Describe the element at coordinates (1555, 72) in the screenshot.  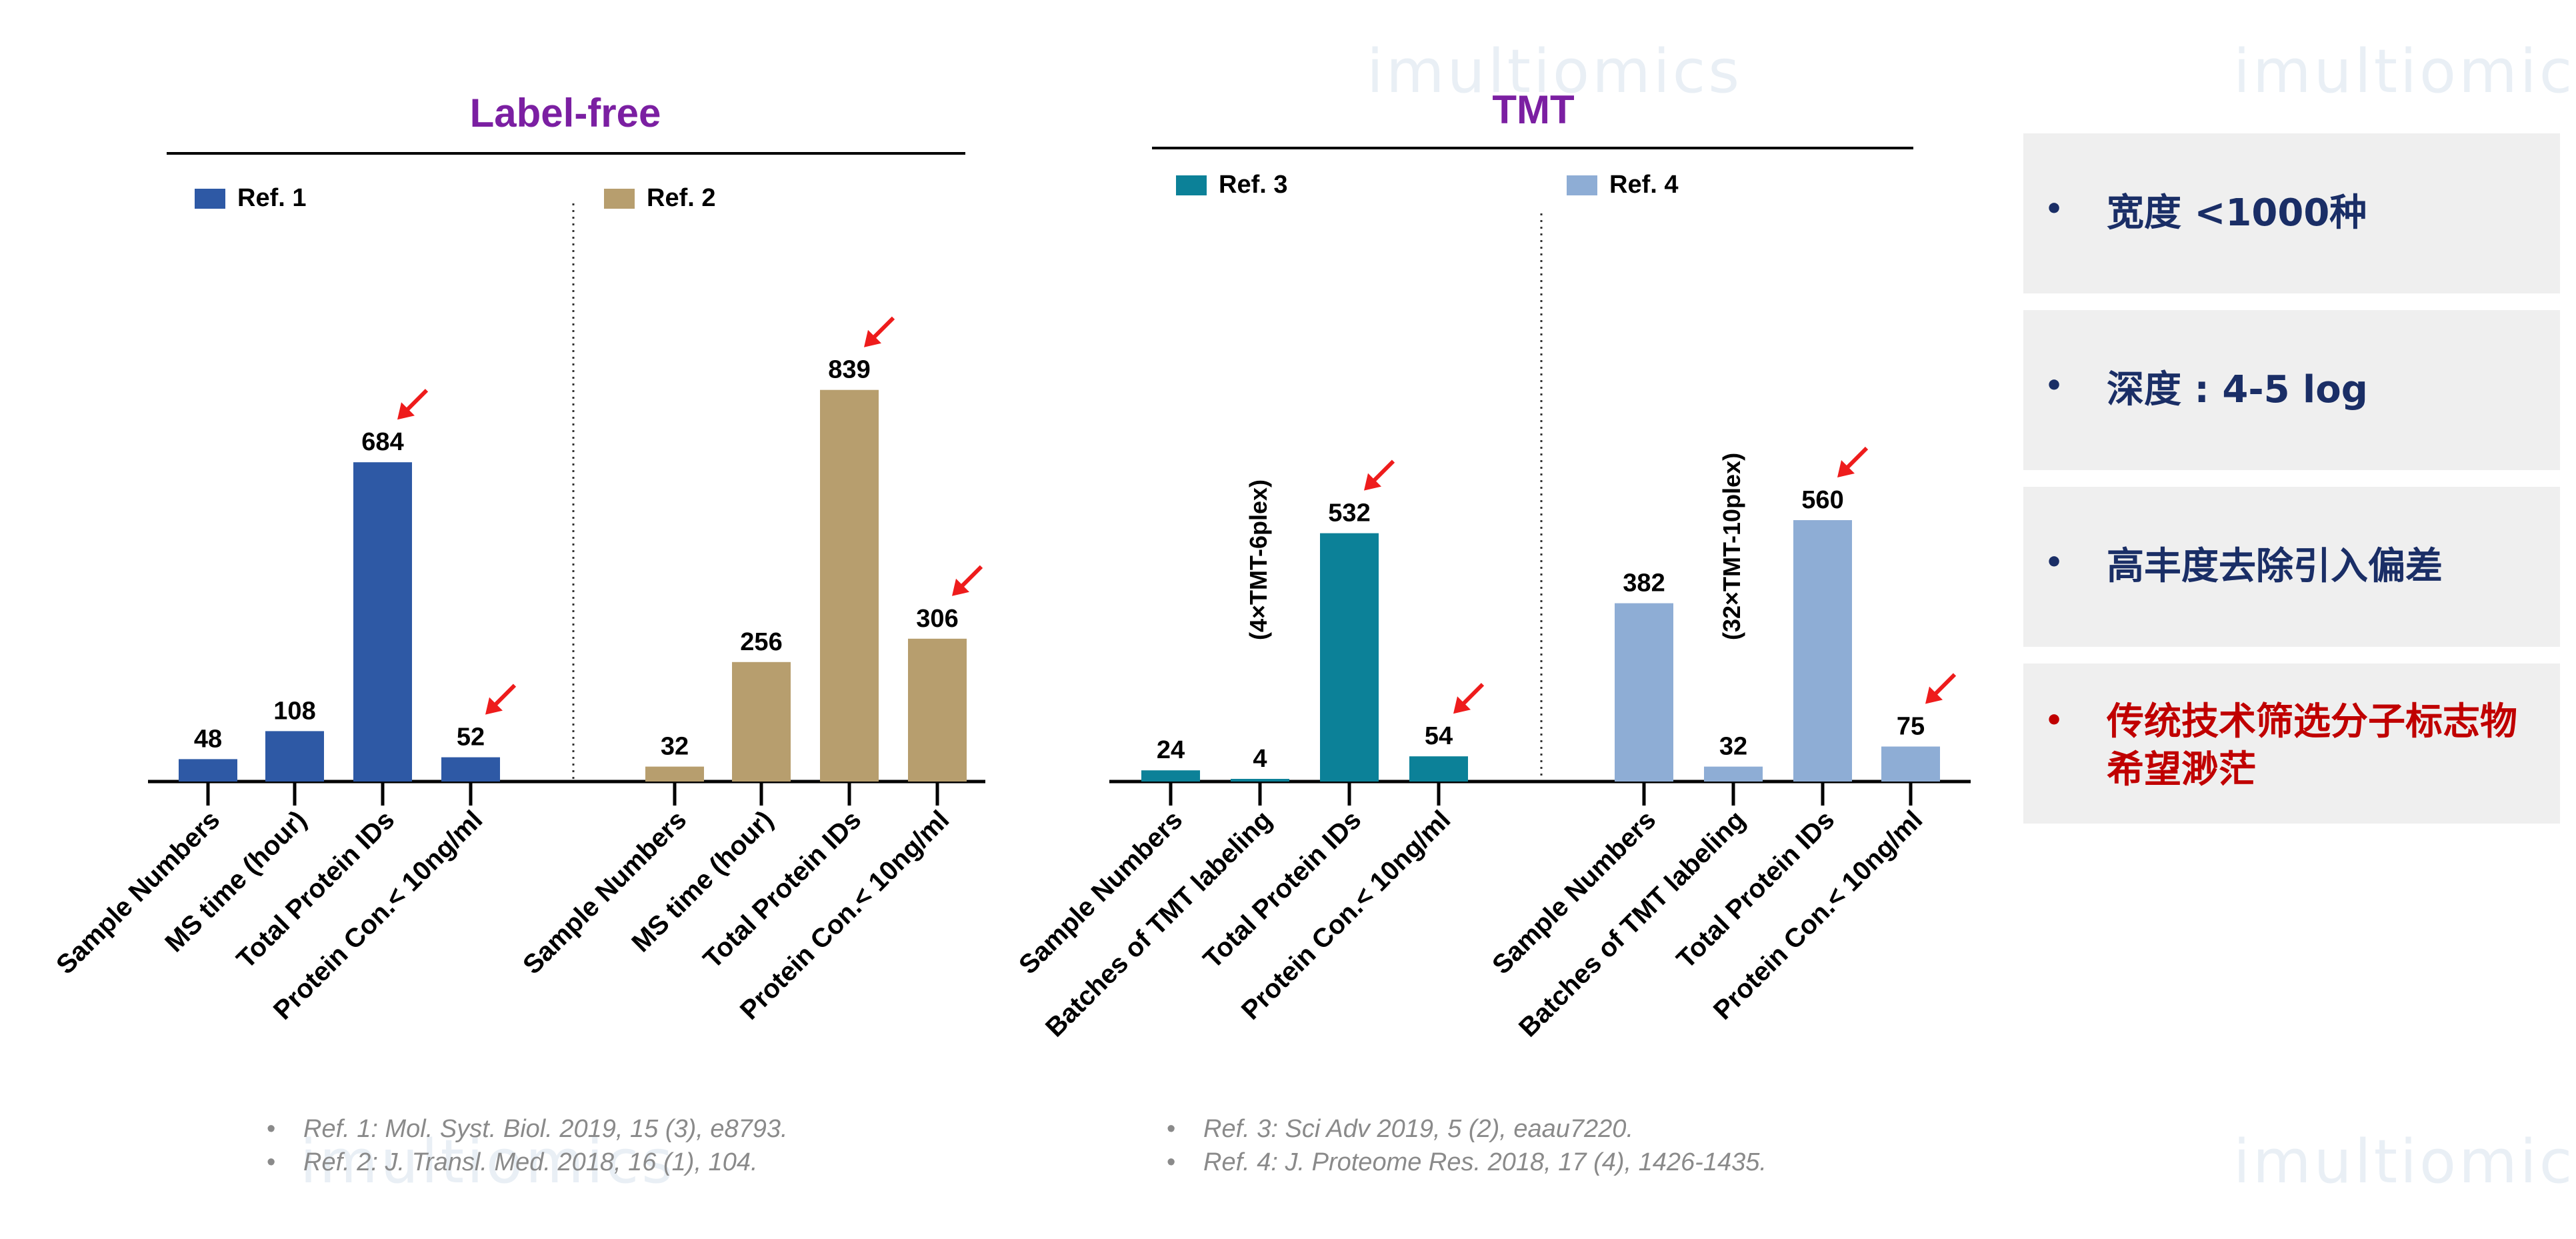
I see `watermark-top-middle: imultiomics` at that location.